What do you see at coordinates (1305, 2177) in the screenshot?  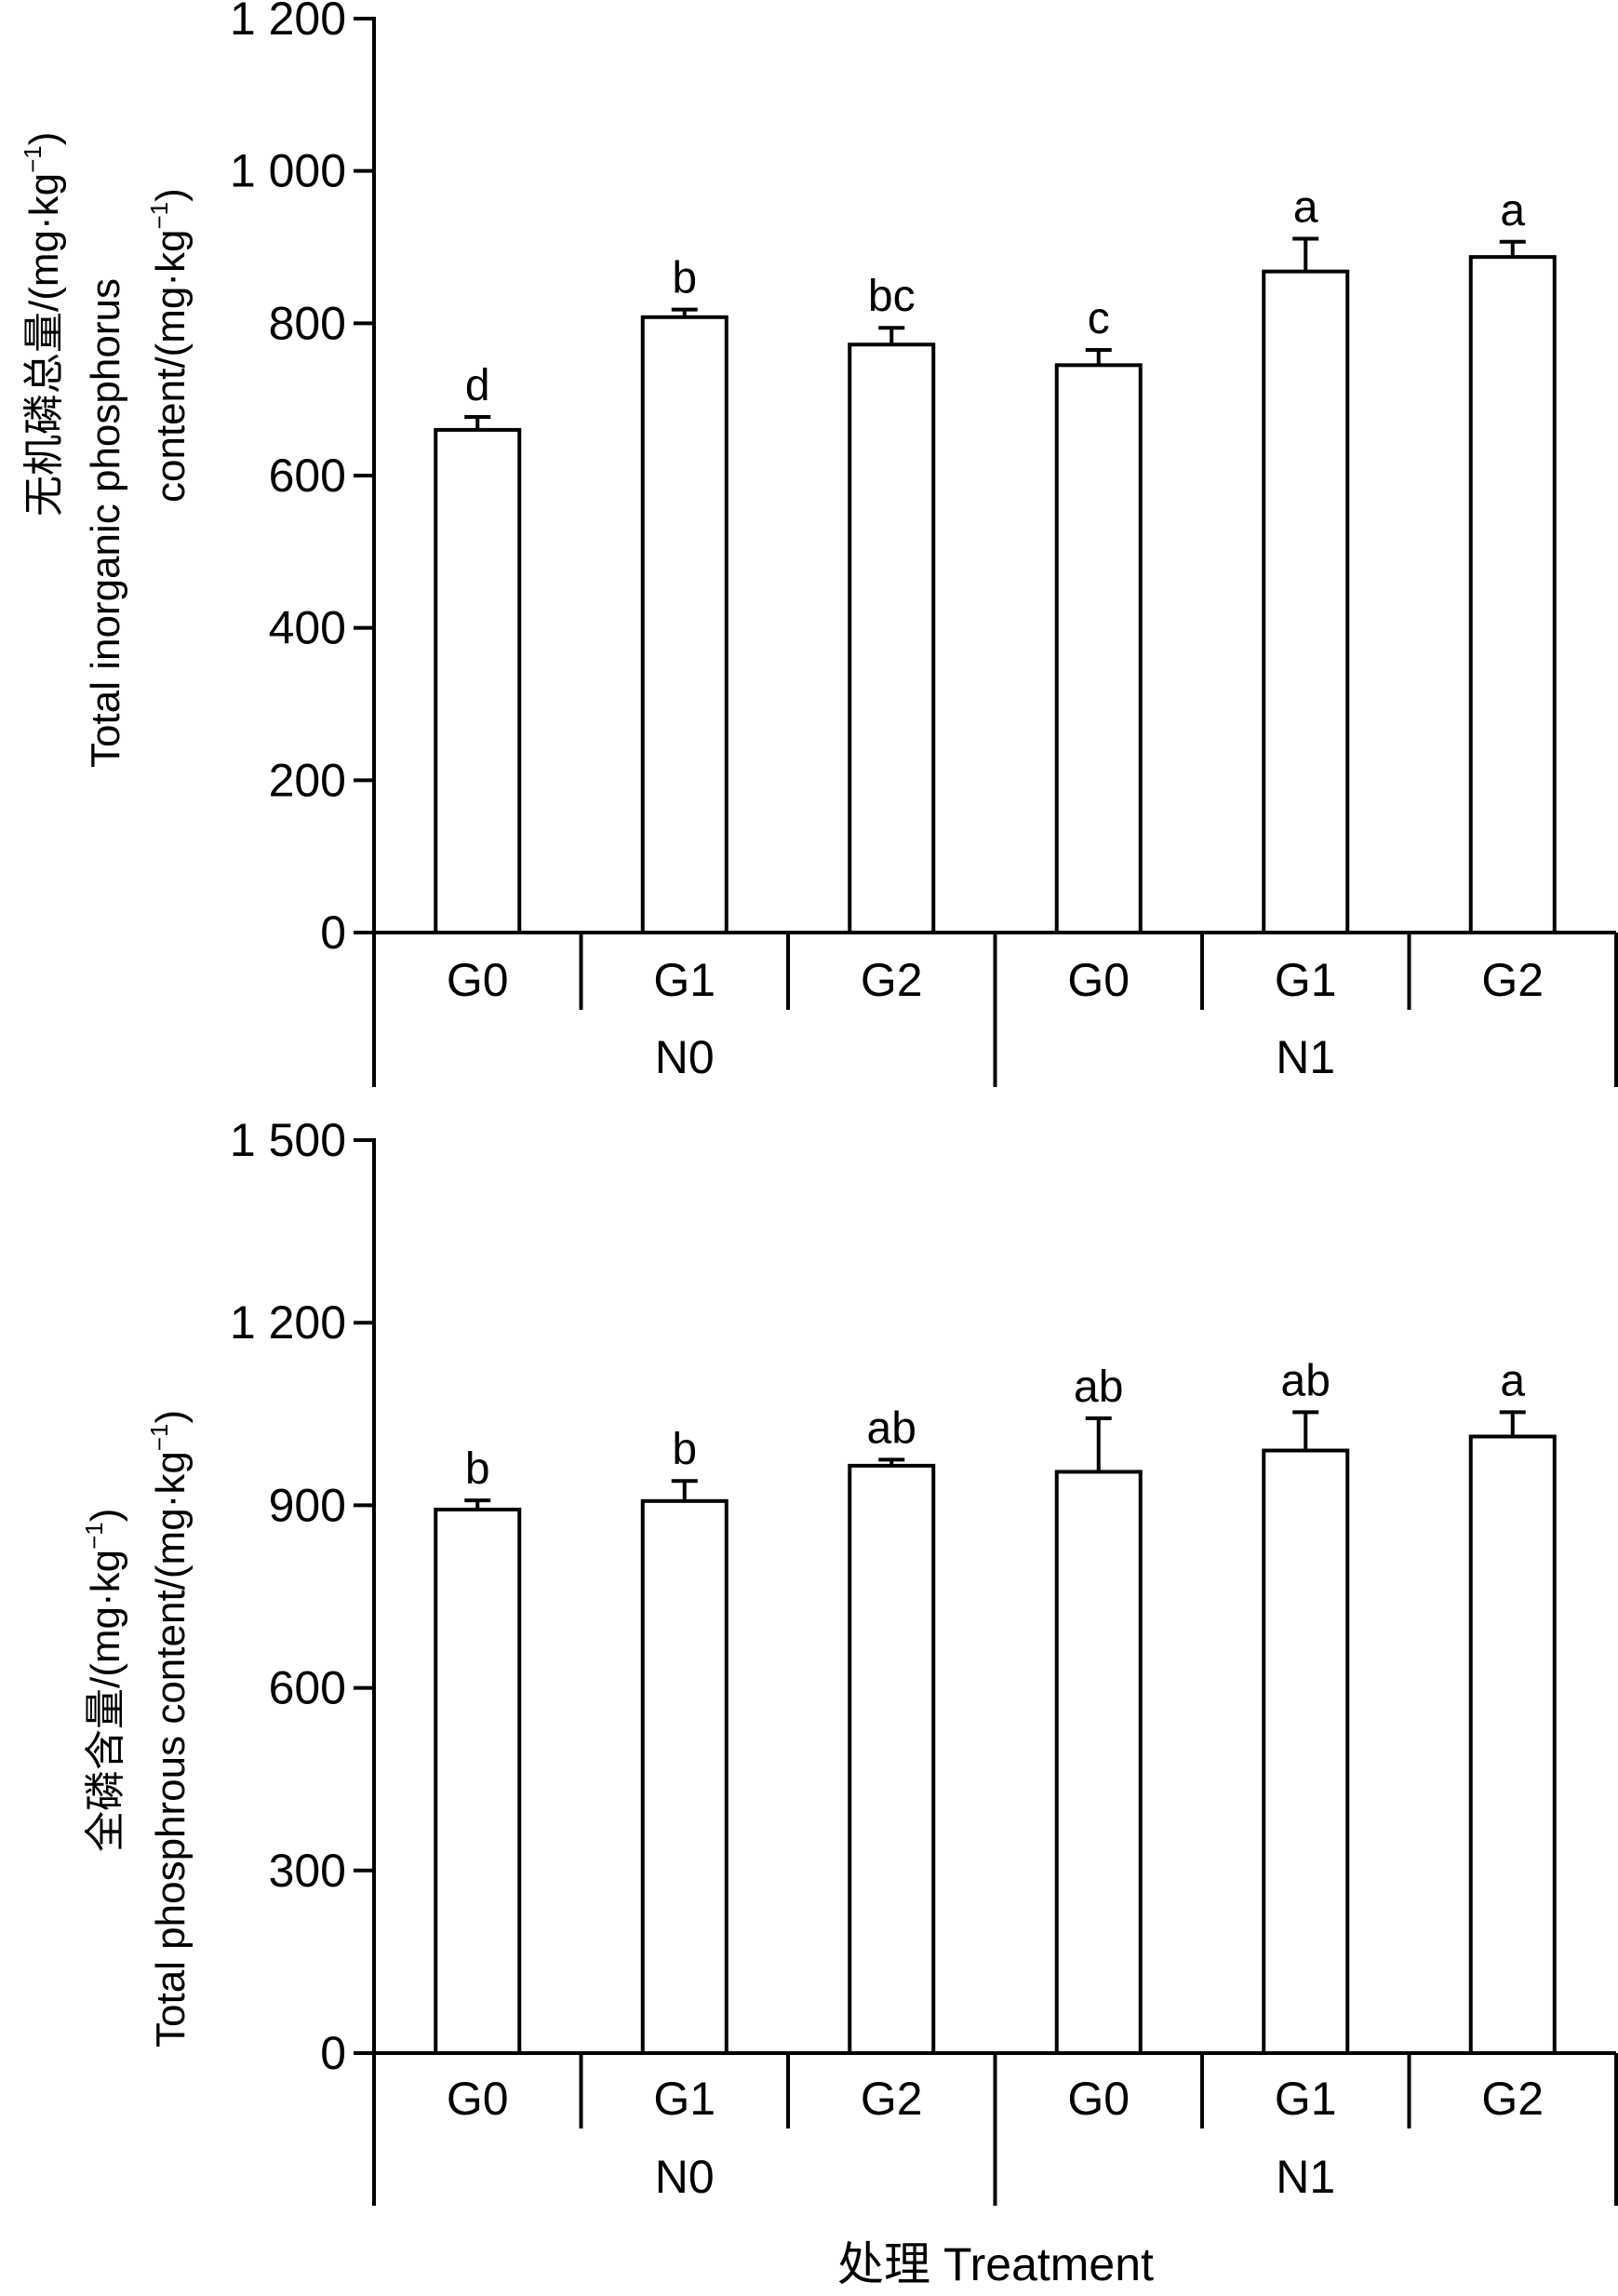 I see `bottom-group-label: N1` at bounding box center [1305, 2177].